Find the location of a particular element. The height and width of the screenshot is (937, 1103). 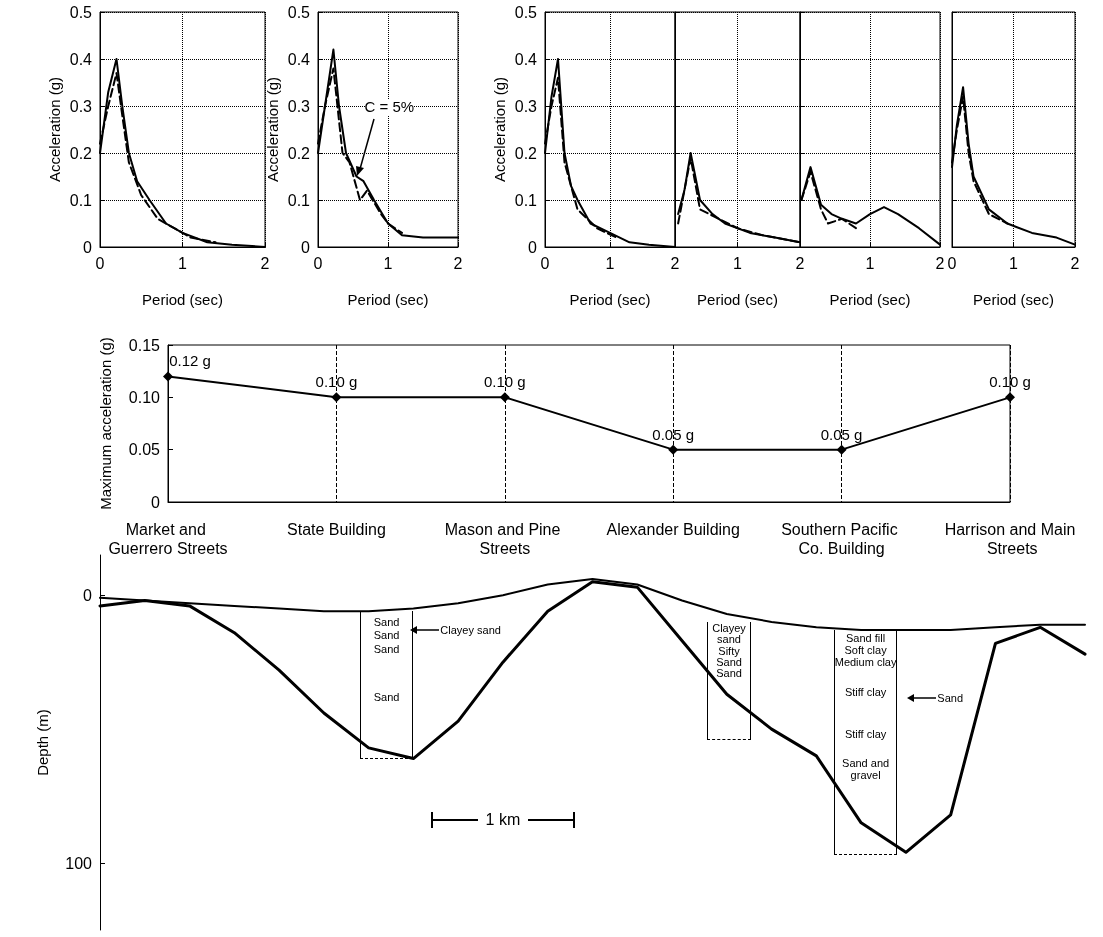

annotation: Soft clay is located at coordinates (865, 650).